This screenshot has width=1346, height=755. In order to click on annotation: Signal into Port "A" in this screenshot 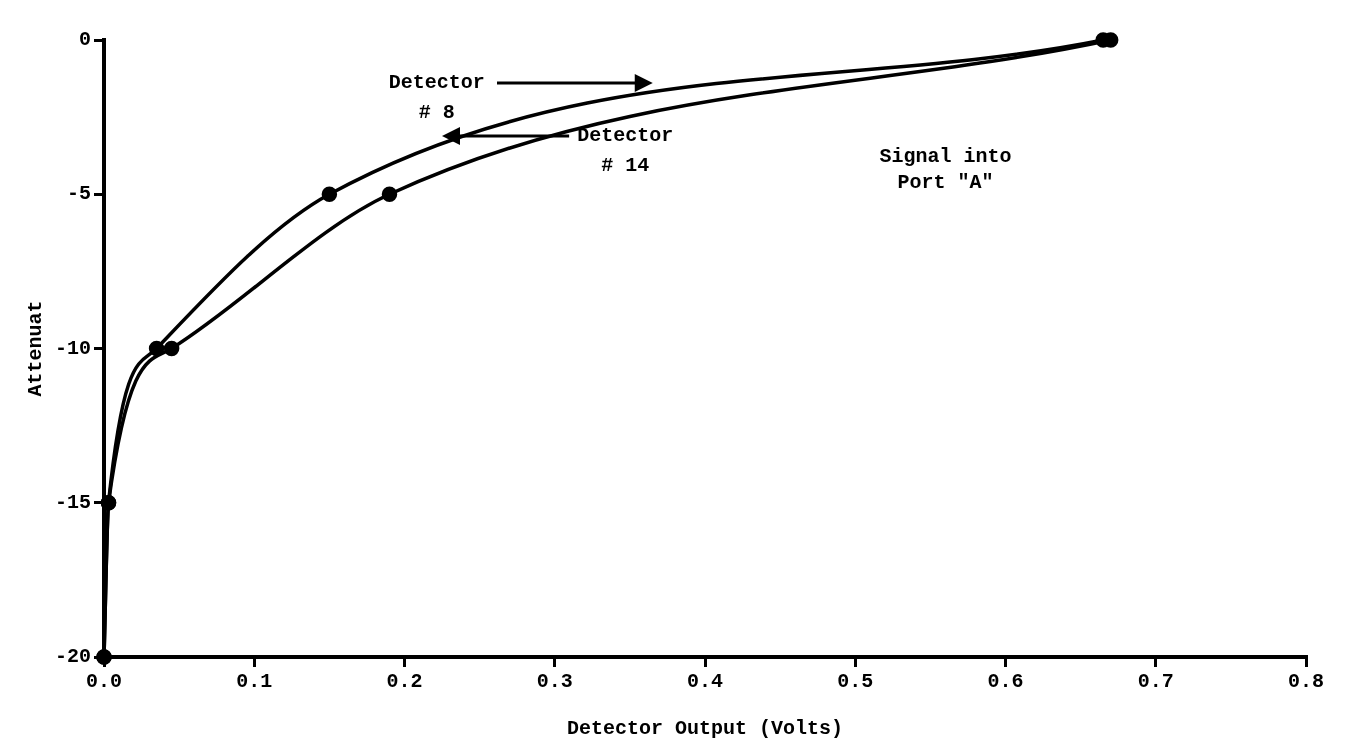, I will do `click(945, 170)`.